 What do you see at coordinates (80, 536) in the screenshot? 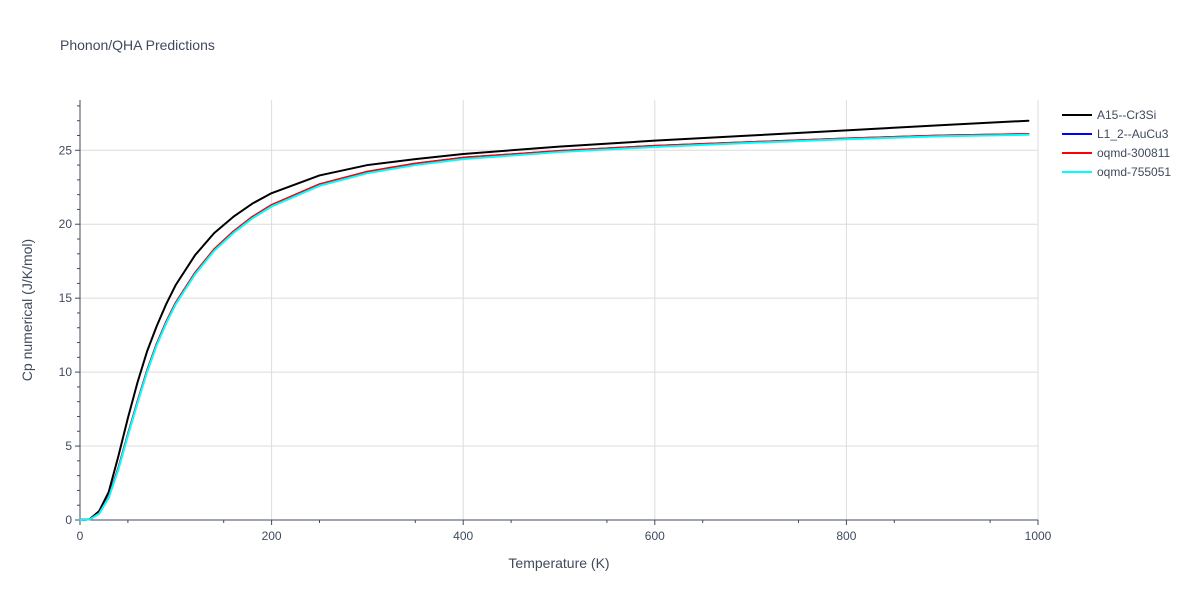
I see `x-tick-label: 0` at bounding box center [80, 536].